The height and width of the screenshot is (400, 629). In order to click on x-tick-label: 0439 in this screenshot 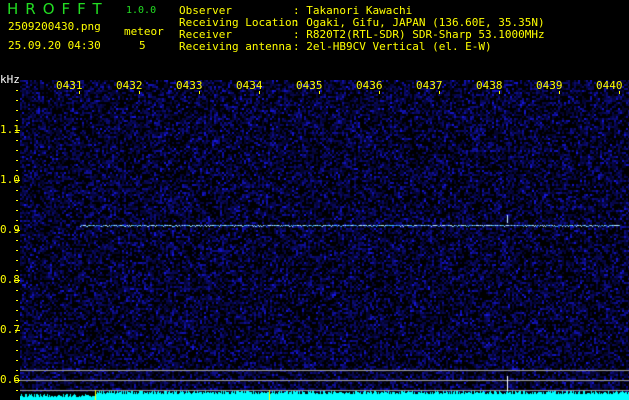, I will do `click(549, 85)`.